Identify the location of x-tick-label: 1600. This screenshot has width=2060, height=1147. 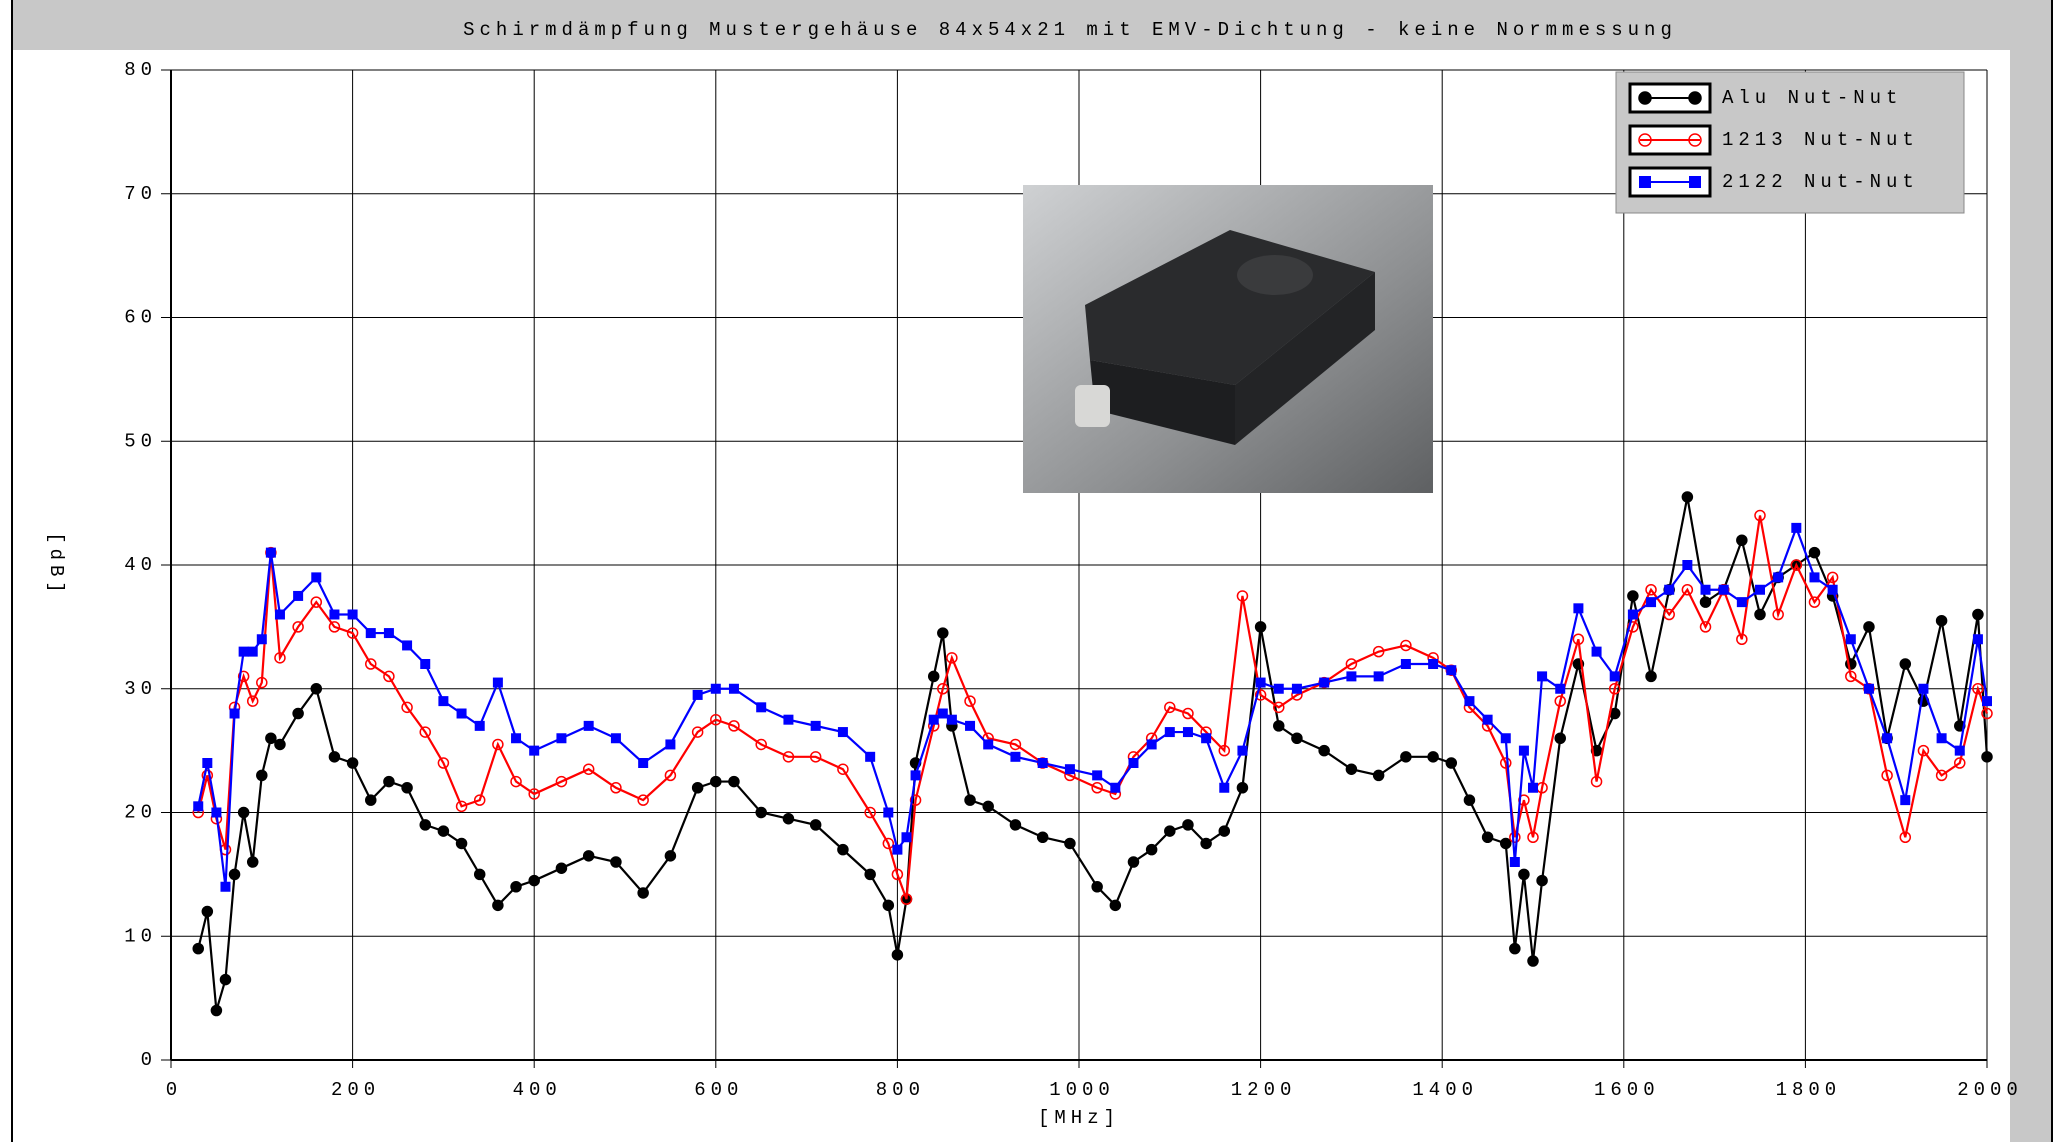
(1627, 1090).